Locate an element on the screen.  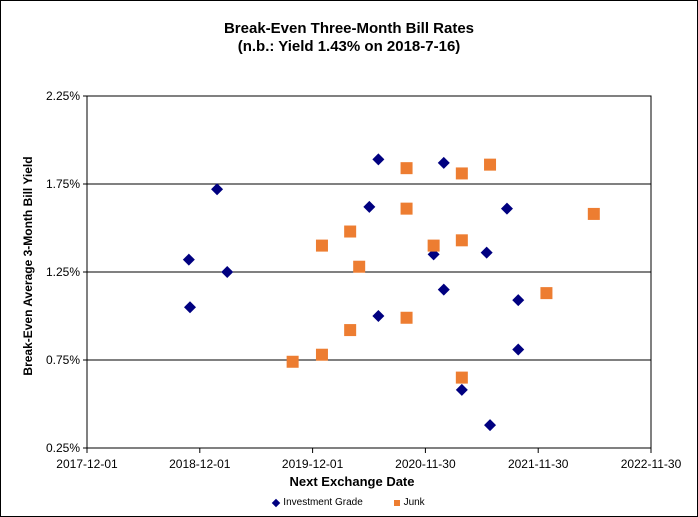
chart-subtitle: (n.b.: Yield 1.43% on 2018-7-16) is located at coordinates (349, 46).